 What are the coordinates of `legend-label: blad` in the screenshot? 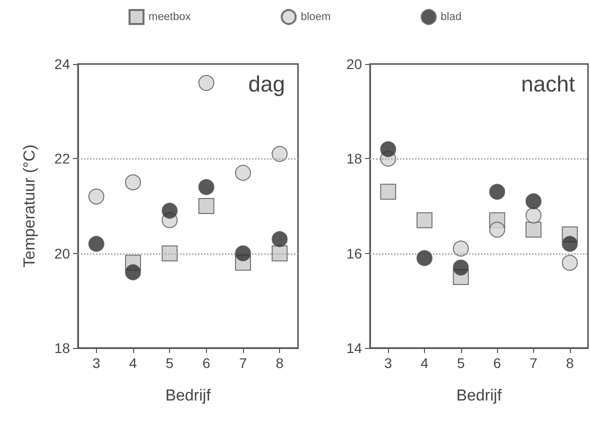 It's located at (451, 17).